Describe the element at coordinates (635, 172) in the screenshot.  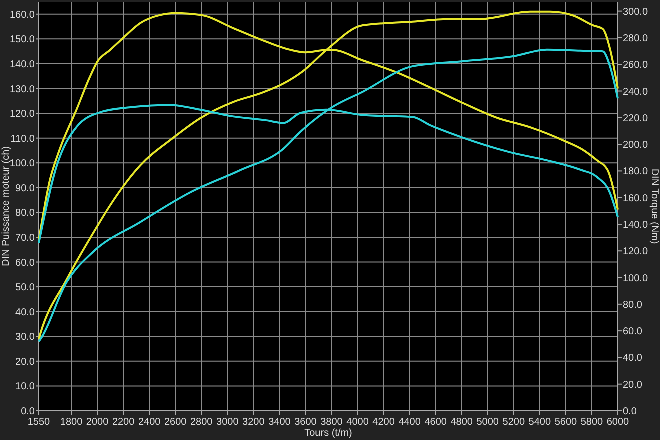
I see `y2-tick-label: 180.0` at that location.